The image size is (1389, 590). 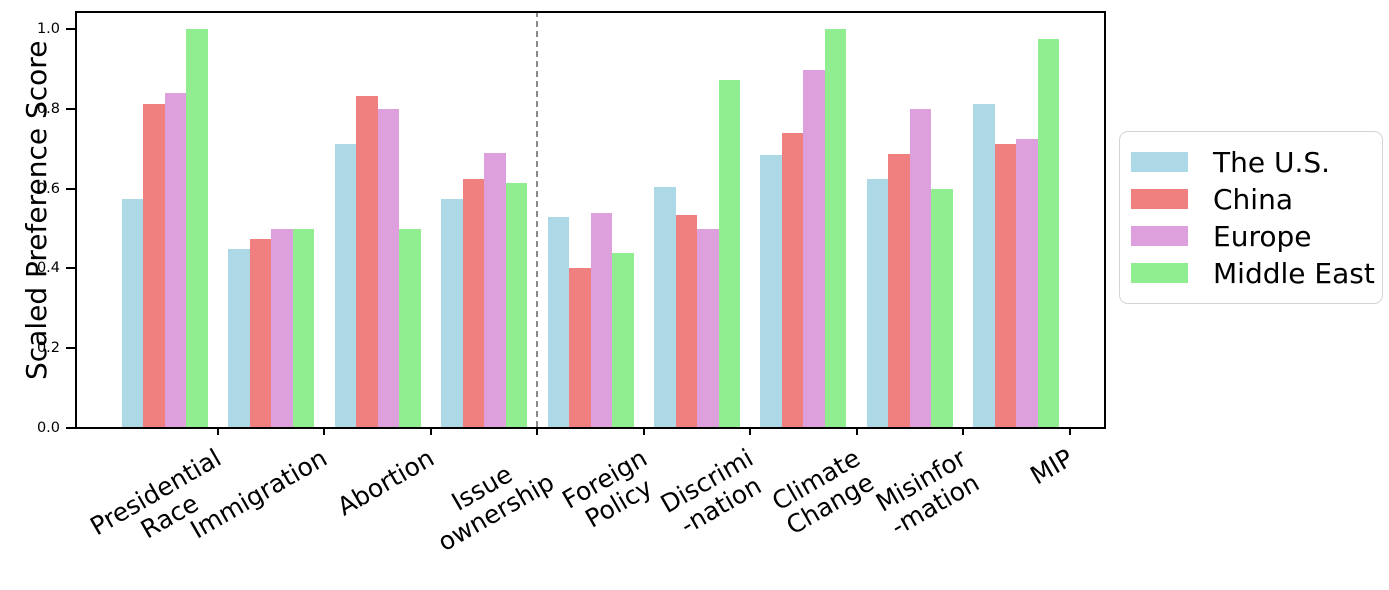 What do you see at coordinates (1262, 236) in the screenshot?
I see `legend-label: Europe` at bounding box center [1262, 236].